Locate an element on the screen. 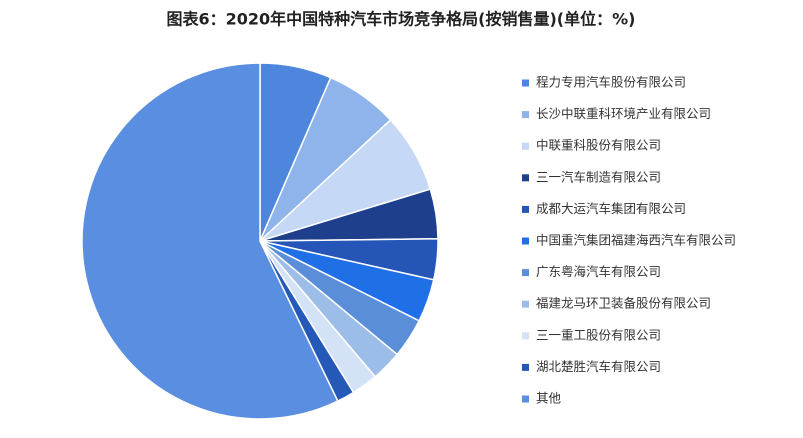 The width and height of the screenshot is (803, 438). chart-title: 图表6：2020年中国特种汽车市场竞争格局(按销售量)(单位：%) is located at coordinates (401, 19).